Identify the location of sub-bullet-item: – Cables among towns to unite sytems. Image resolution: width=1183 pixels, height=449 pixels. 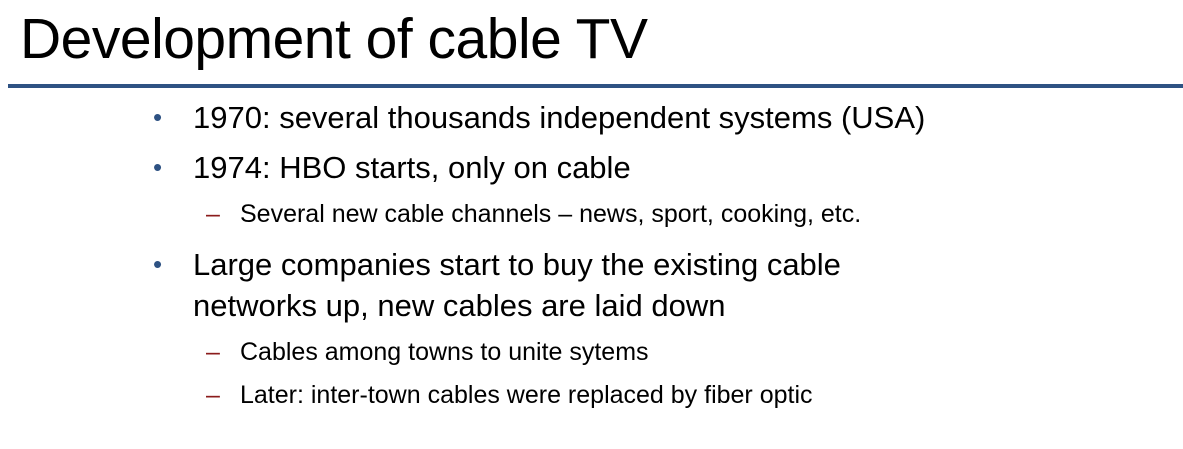
(427, 352).